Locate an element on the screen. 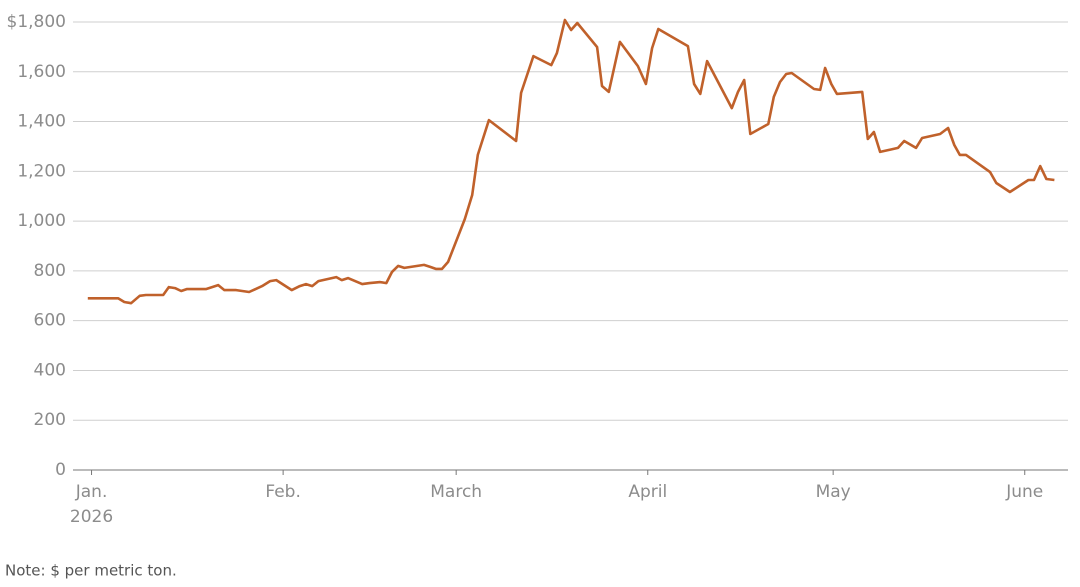 This screenshot has height=587, width=1080. y-tick-label: 600 is located at coordinates (50, 321).